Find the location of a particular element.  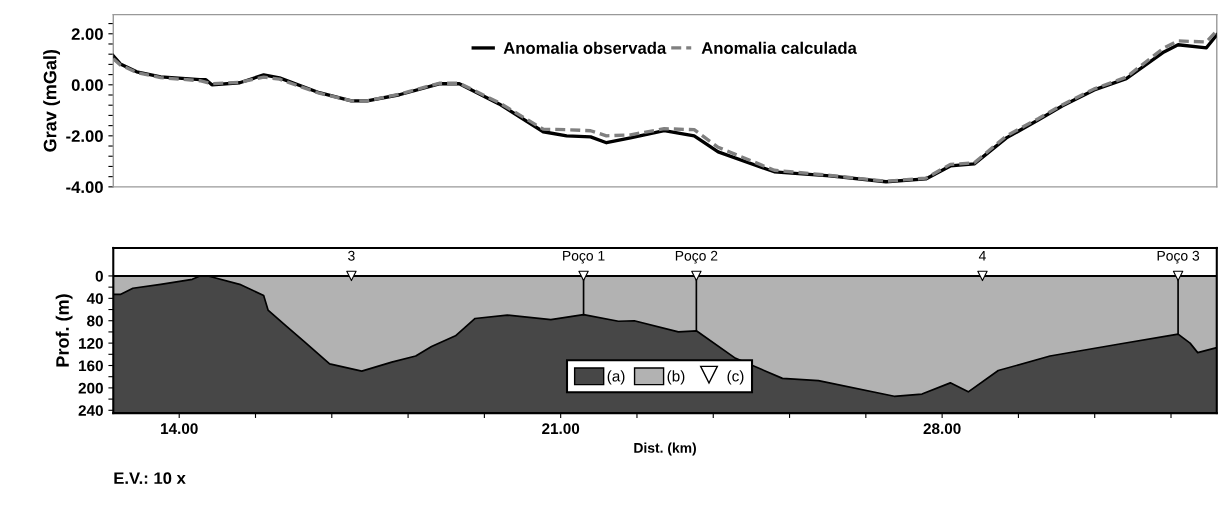

x-tick-label: 14.00 is located at coordinates (179, 429).